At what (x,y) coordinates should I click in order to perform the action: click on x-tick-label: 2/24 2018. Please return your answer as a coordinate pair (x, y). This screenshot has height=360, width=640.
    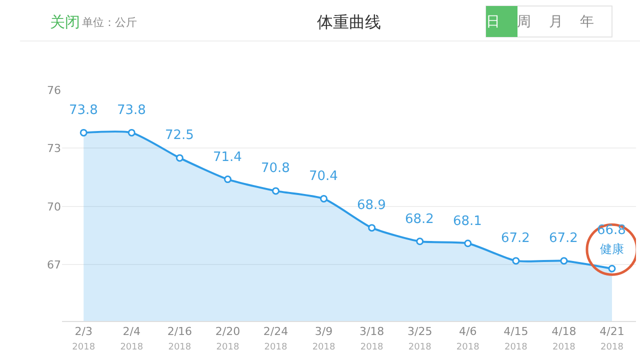
    Looking at the image, I should click on (275, 338).